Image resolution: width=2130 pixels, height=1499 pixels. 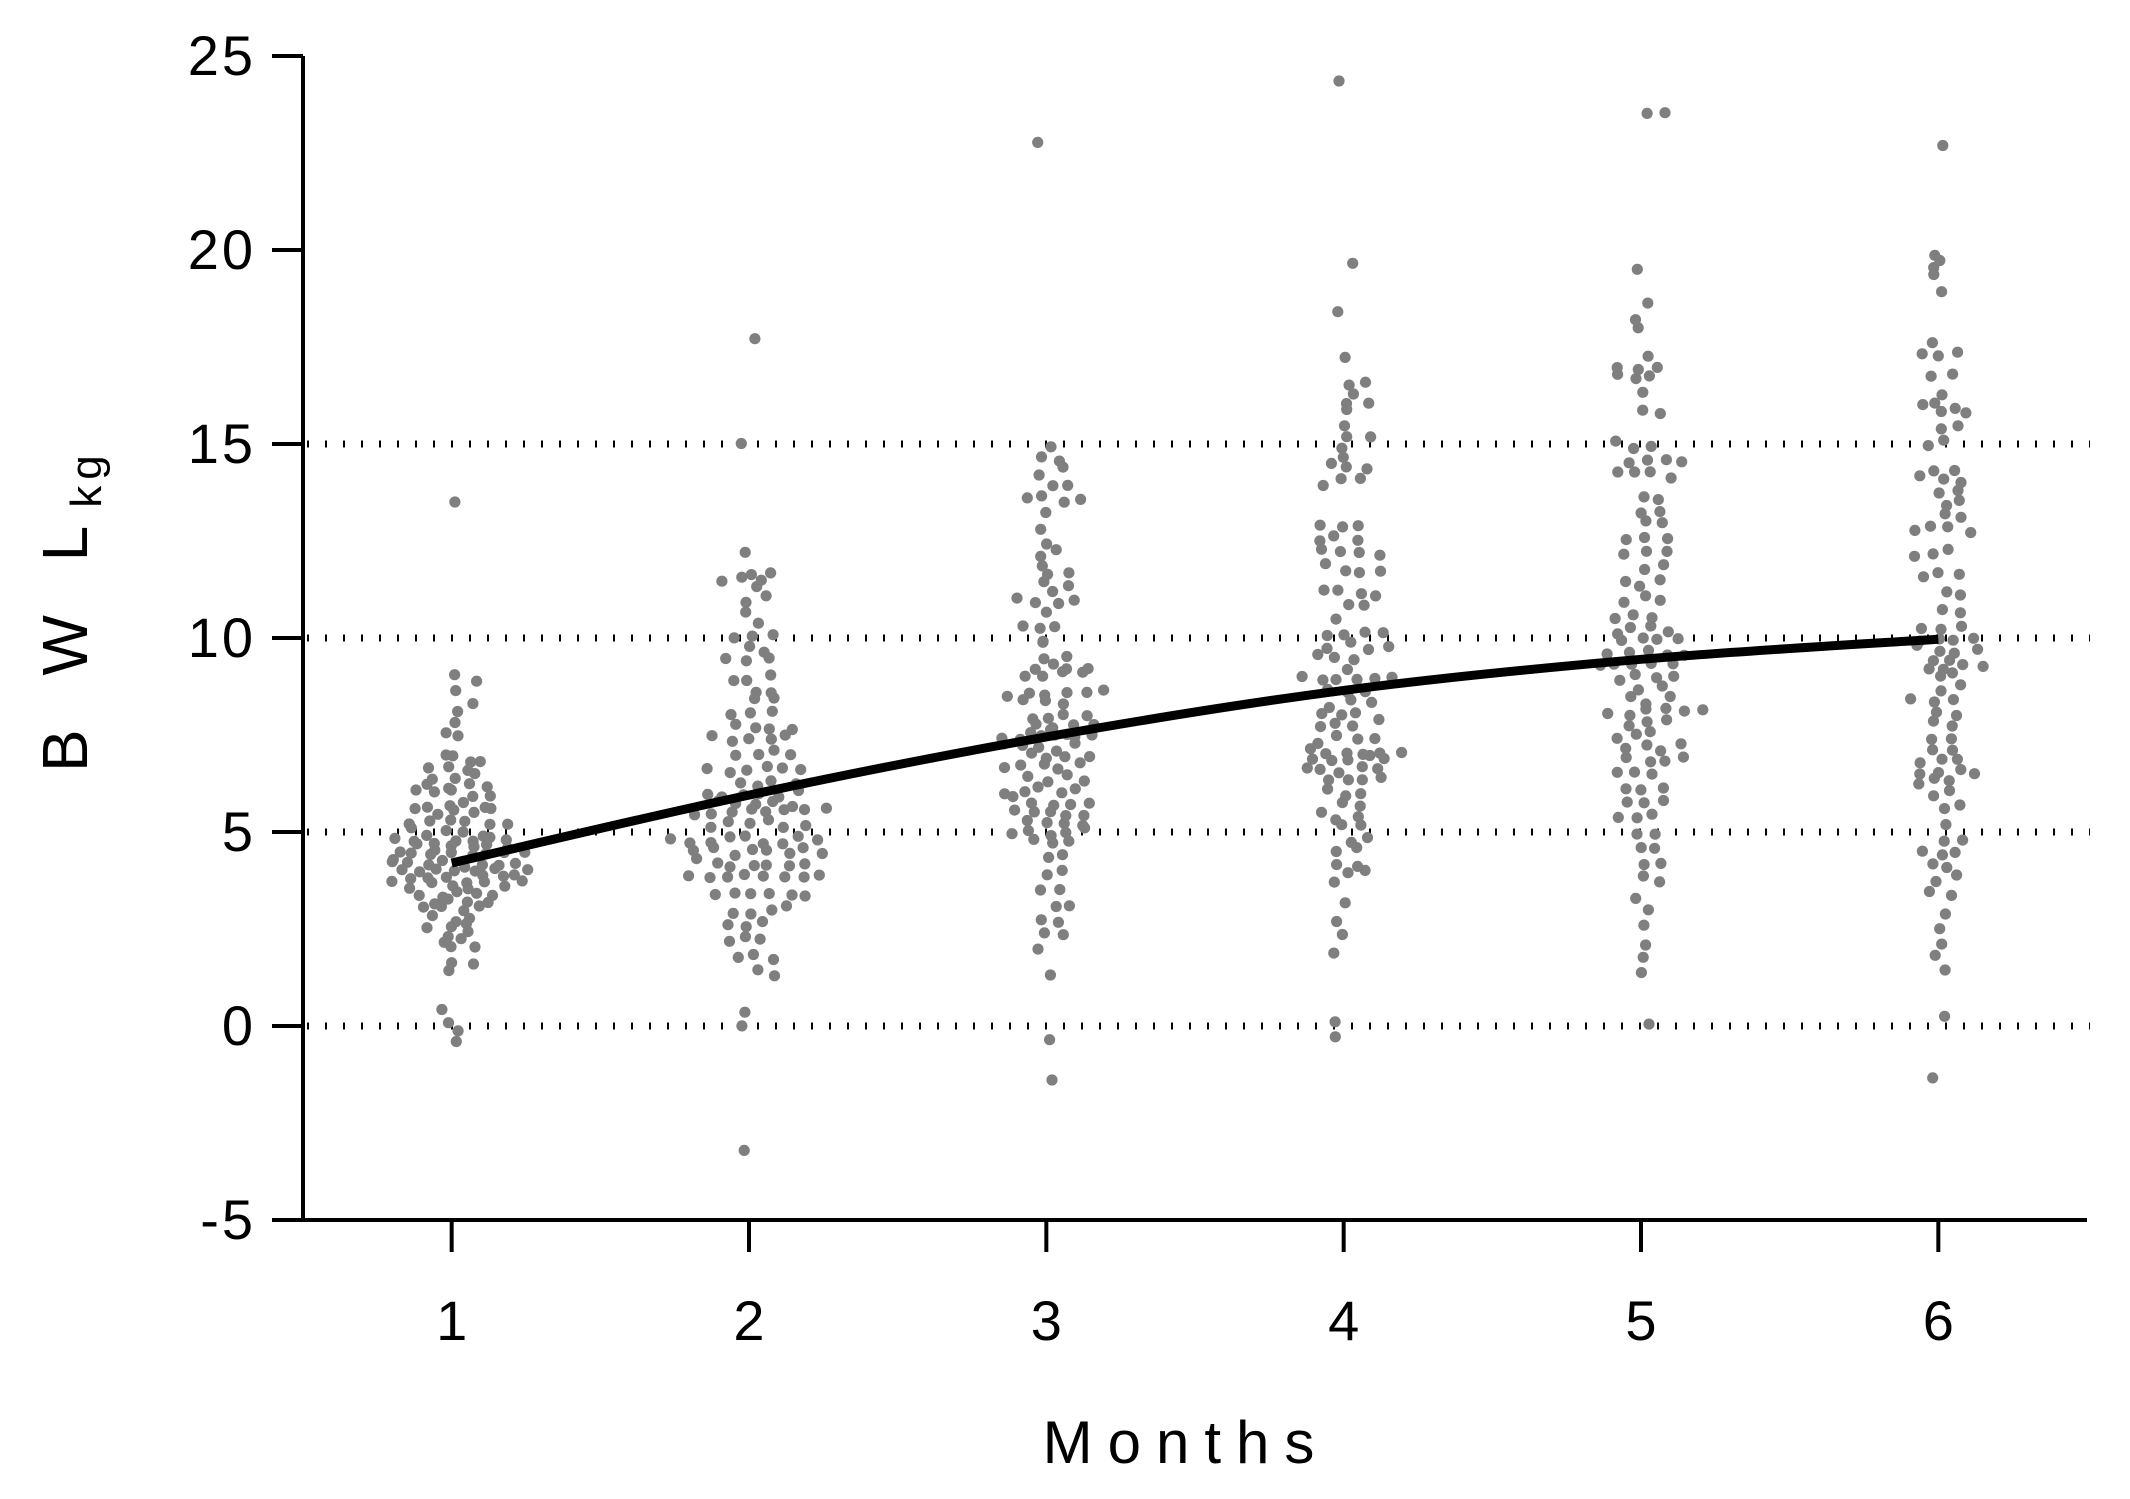 I want to click on x-tick-label: 2, so click(x=748, y=1320).